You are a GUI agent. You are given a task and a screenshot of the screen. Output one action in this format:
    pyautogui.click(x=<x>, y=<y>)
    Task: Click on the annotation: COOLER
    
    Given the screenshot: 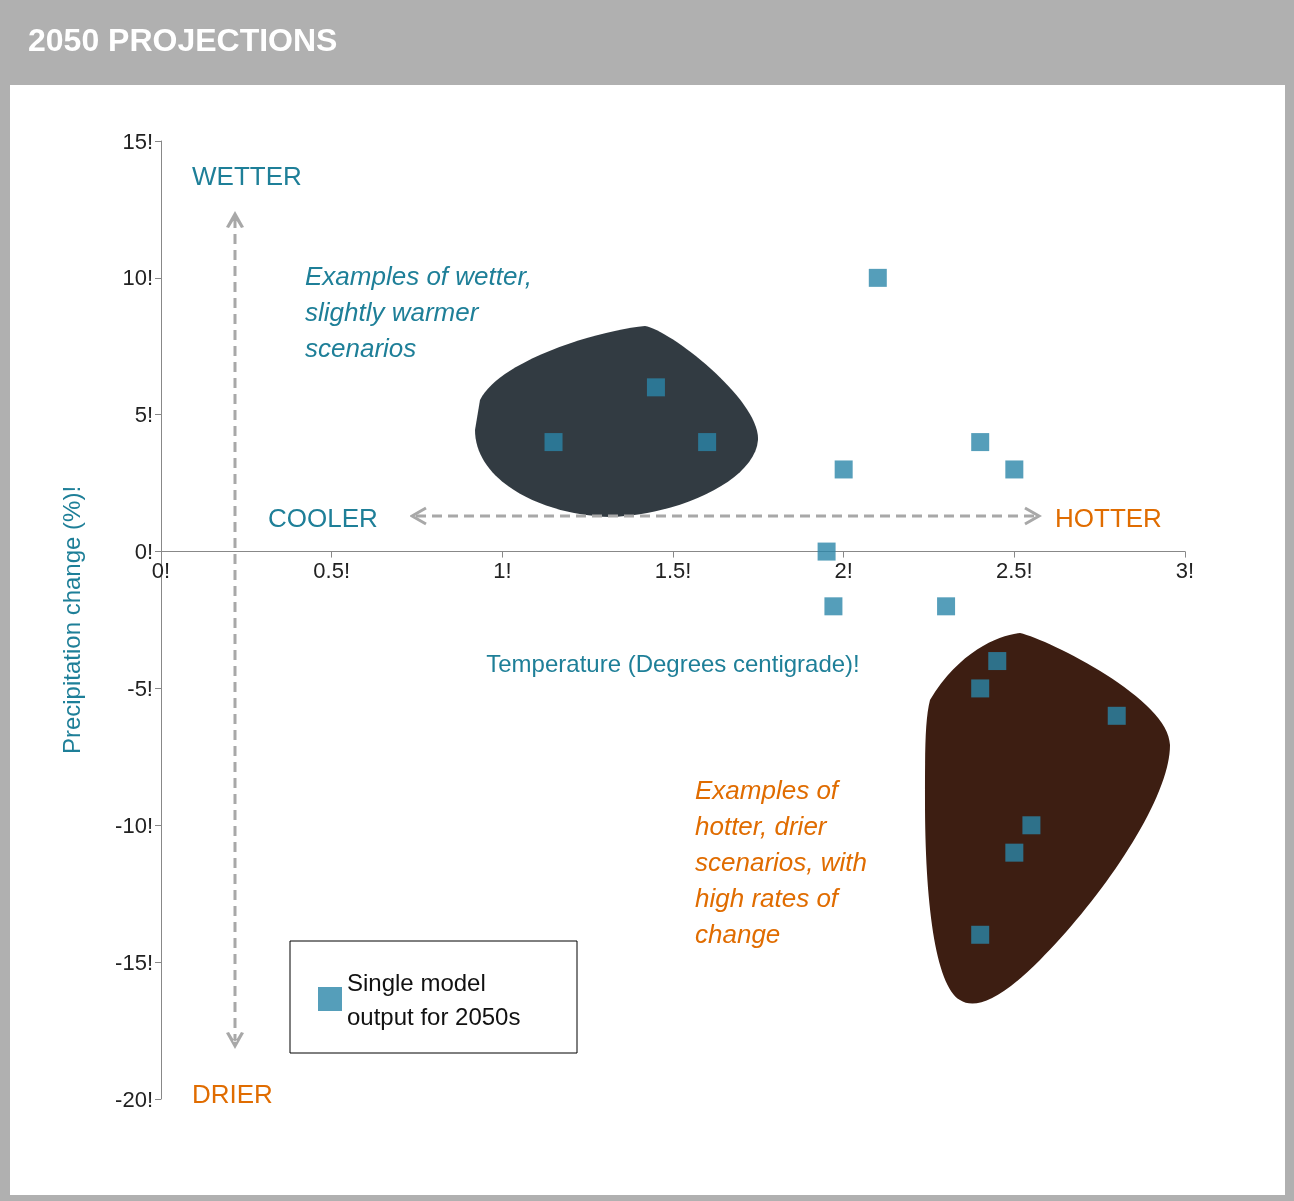 What is the action you would take?
    pyautogui.click(x=323, y=518)
    